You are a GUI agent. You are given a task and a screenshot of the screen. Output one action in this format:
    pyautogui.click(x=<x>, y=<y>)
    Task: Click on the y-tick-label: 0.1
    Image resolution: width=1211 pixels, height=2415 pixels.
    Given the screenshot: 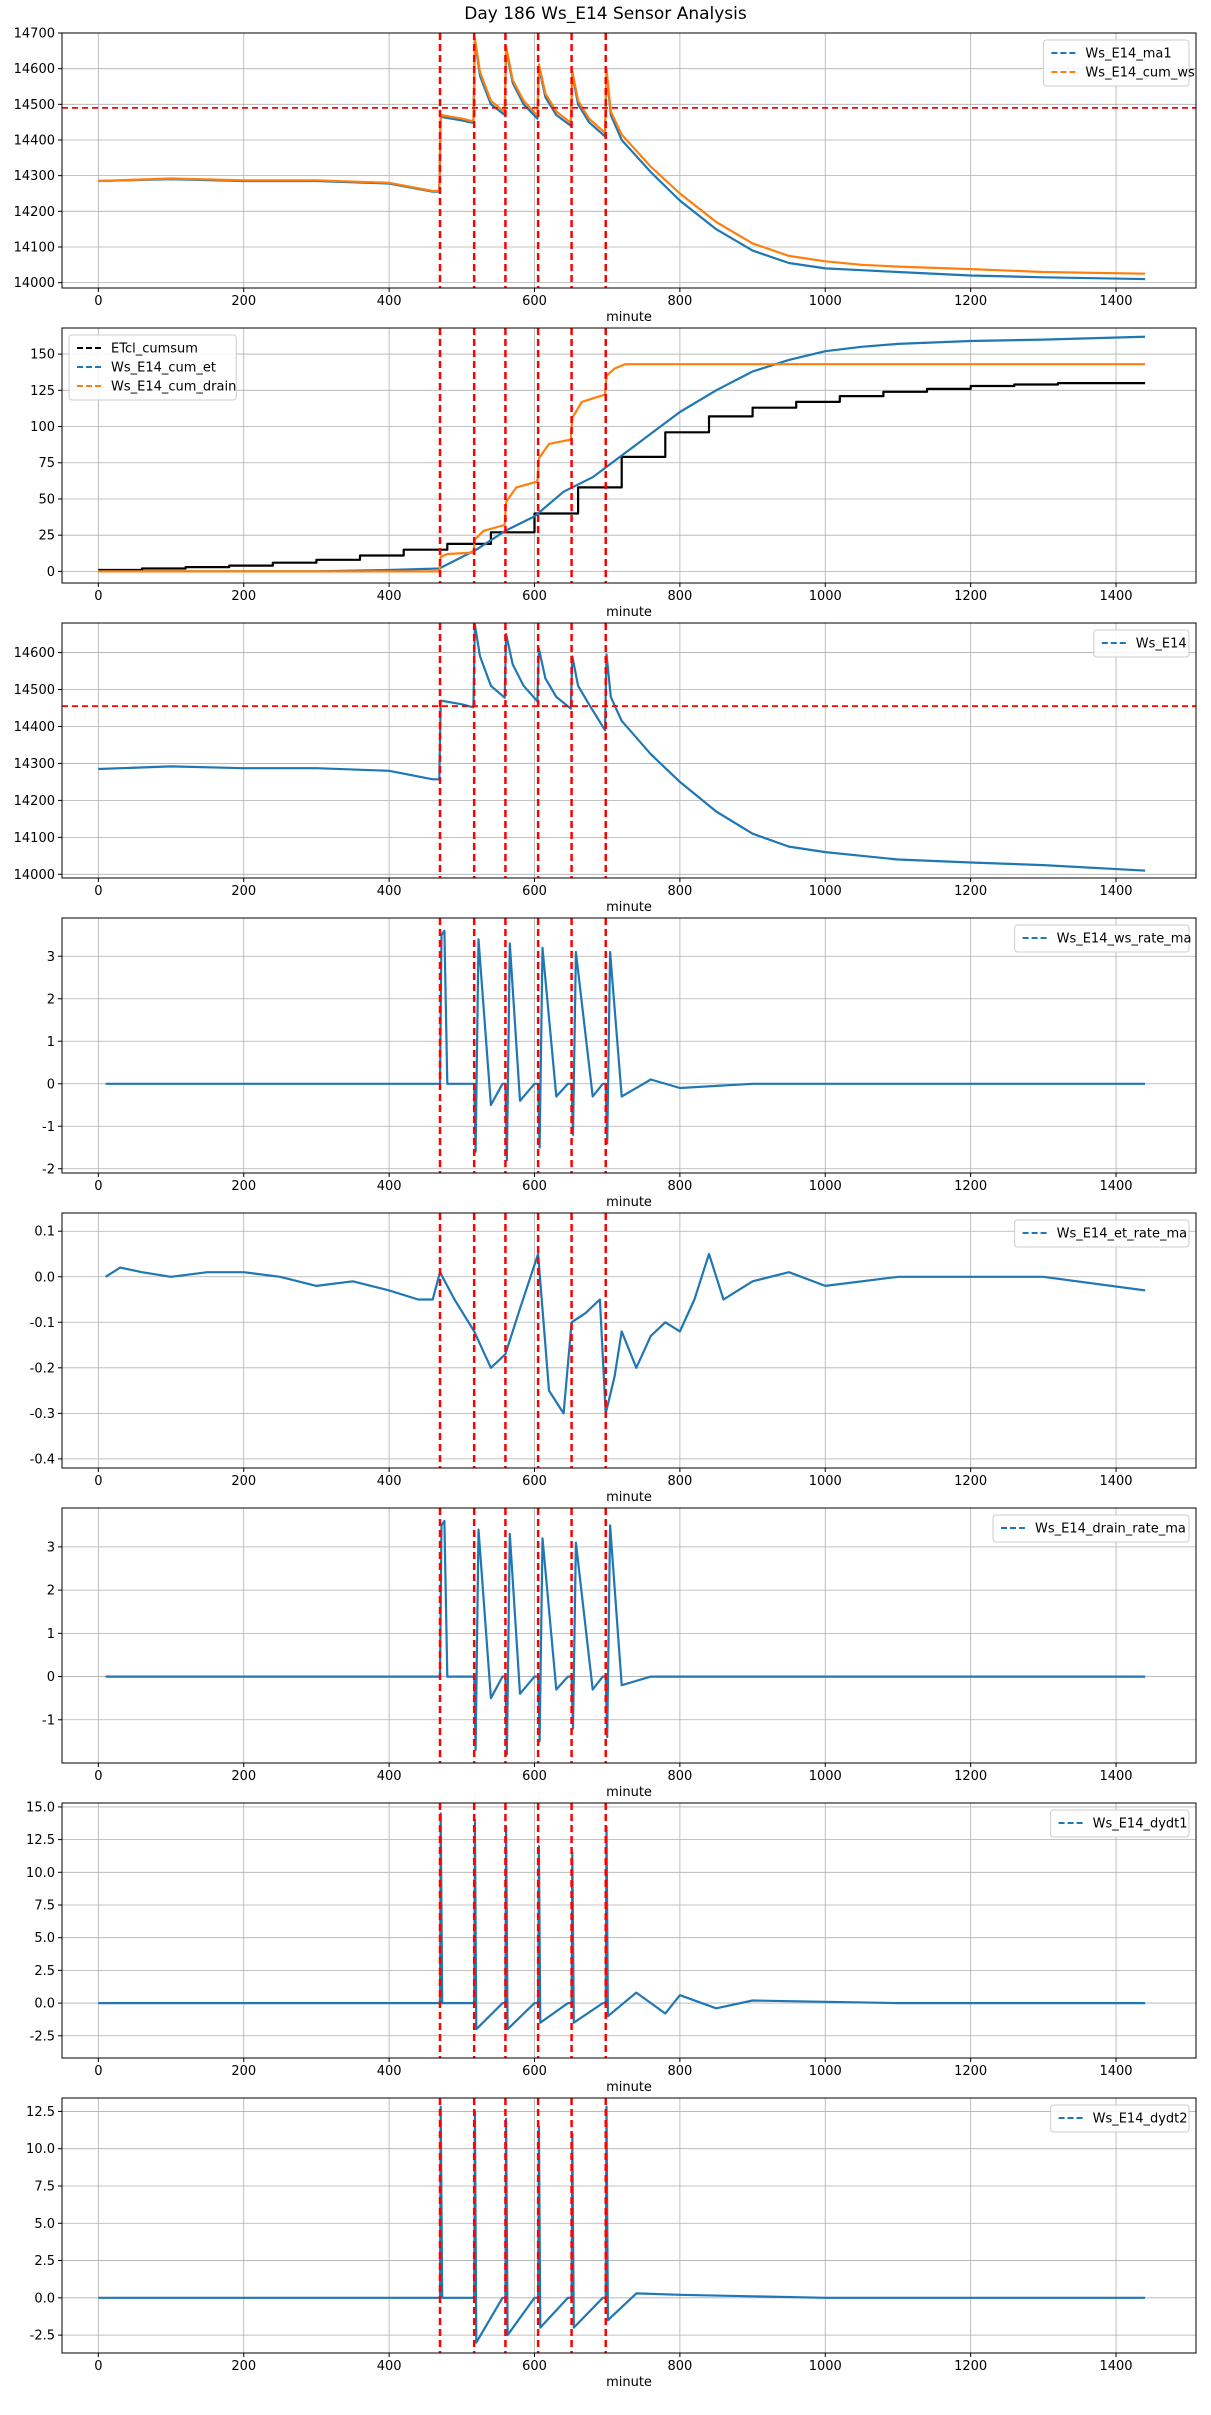 What is the action you would take?
    pyautogui.click(x=44, y=1232)
    